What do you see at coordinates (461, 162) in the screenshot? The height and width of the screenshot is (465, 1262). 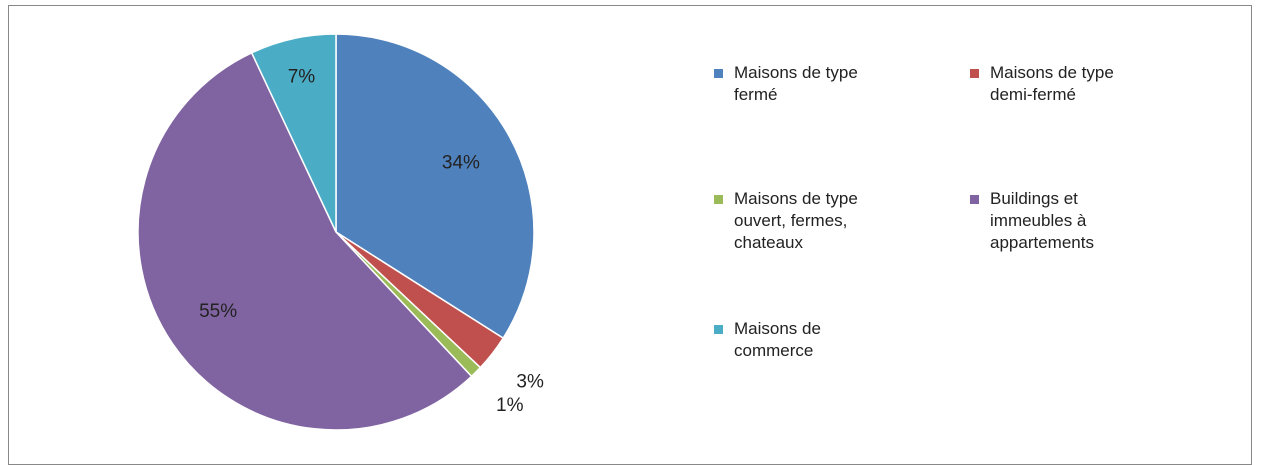 I see `data-label: 34%` at bounding box center [461, 162].